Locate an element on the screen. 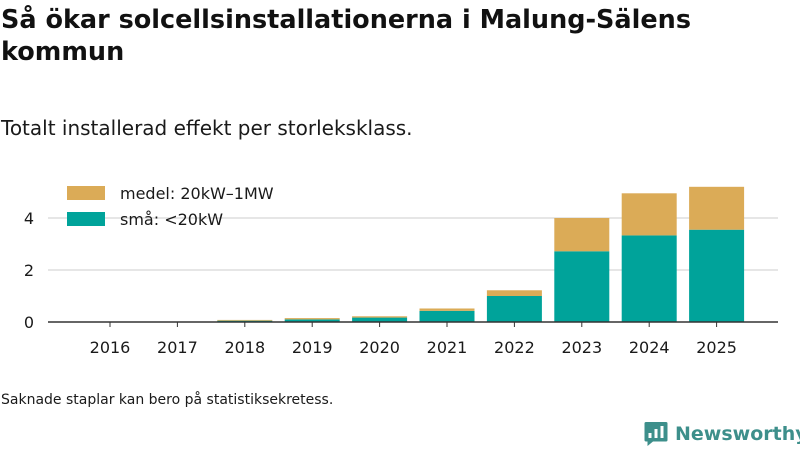 The image size is (800, 450). bar-sma-2019 is located at coordinates (312, 320).